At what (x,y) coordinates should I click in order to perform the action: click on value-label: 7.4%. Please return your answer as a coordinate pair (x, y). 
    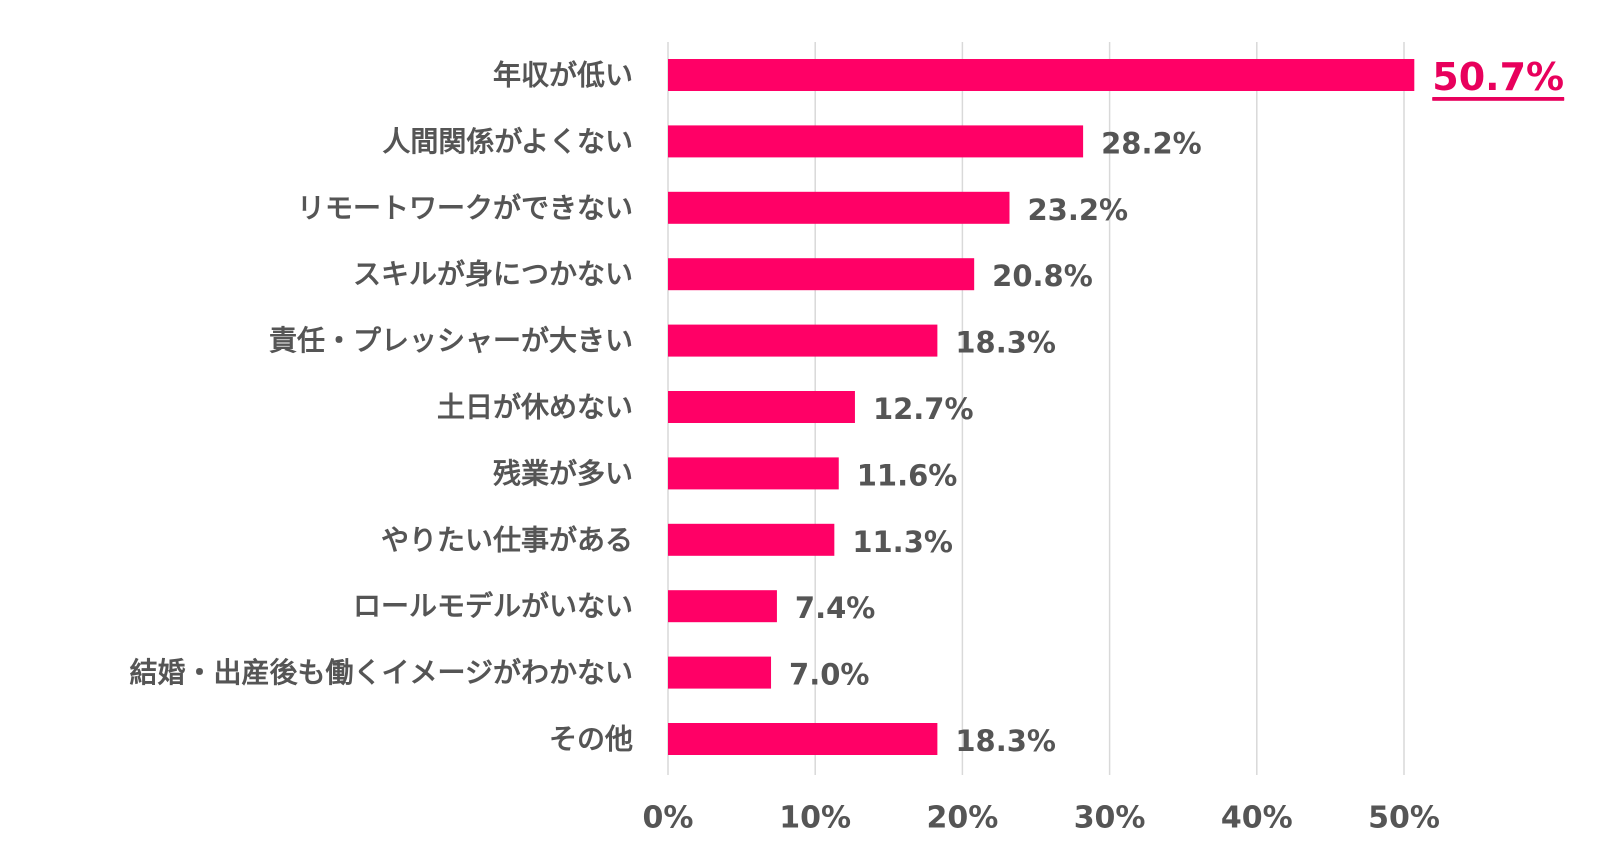
    Looking at the image, I should click on (835, 608).